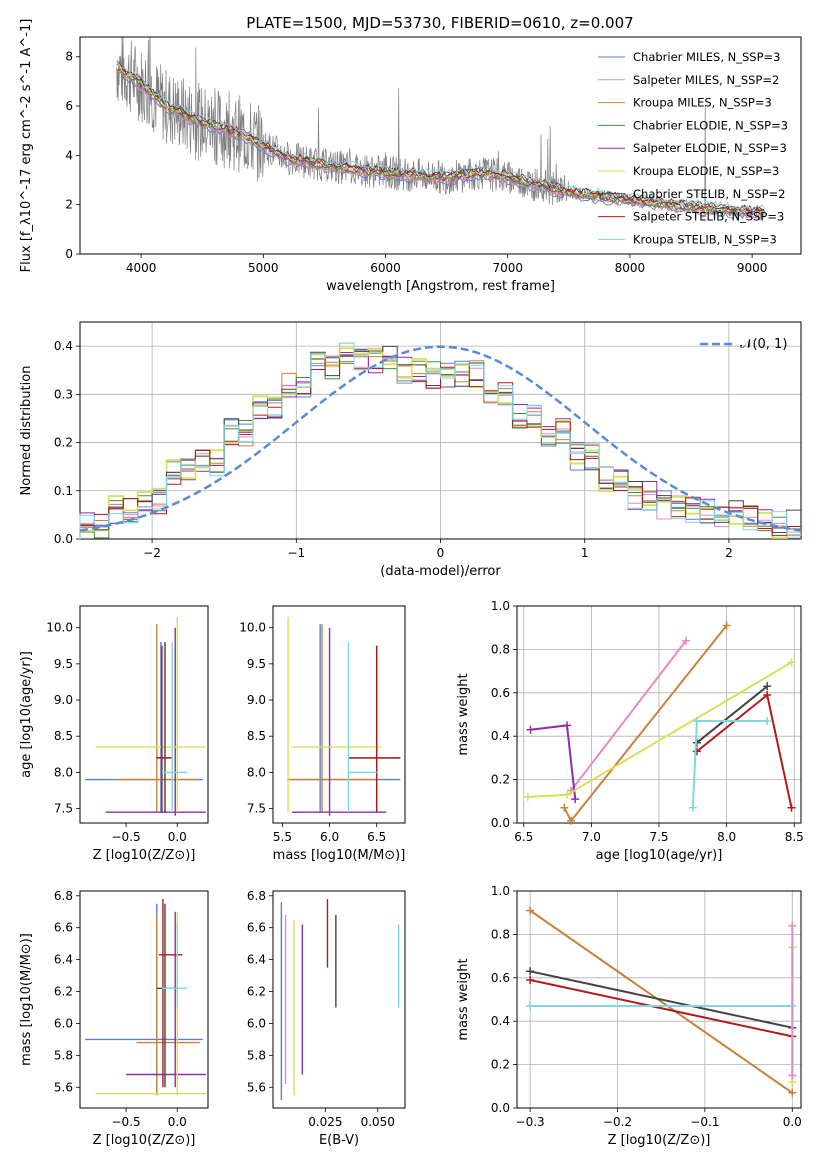  Describe the element at coordinates (63, 1023) in the screenshot. I see `y-tick-label: 6.0` at that location.